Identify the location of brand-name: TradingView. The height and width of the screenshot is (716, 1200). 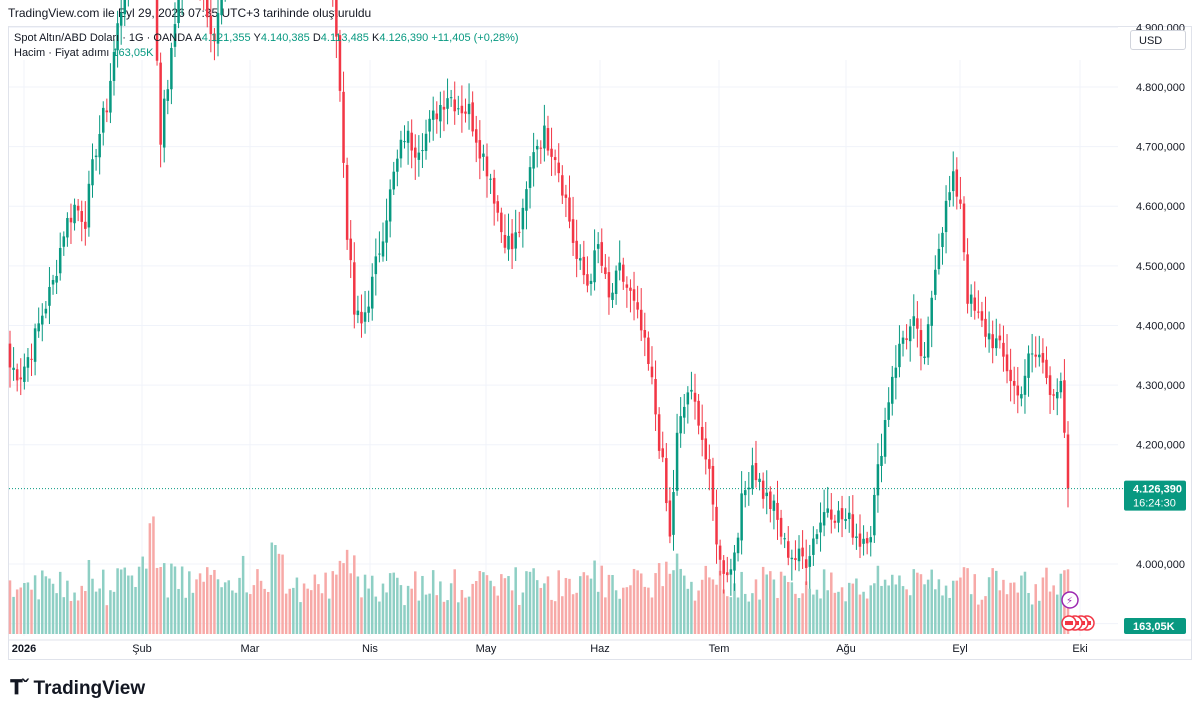
(89, 688).